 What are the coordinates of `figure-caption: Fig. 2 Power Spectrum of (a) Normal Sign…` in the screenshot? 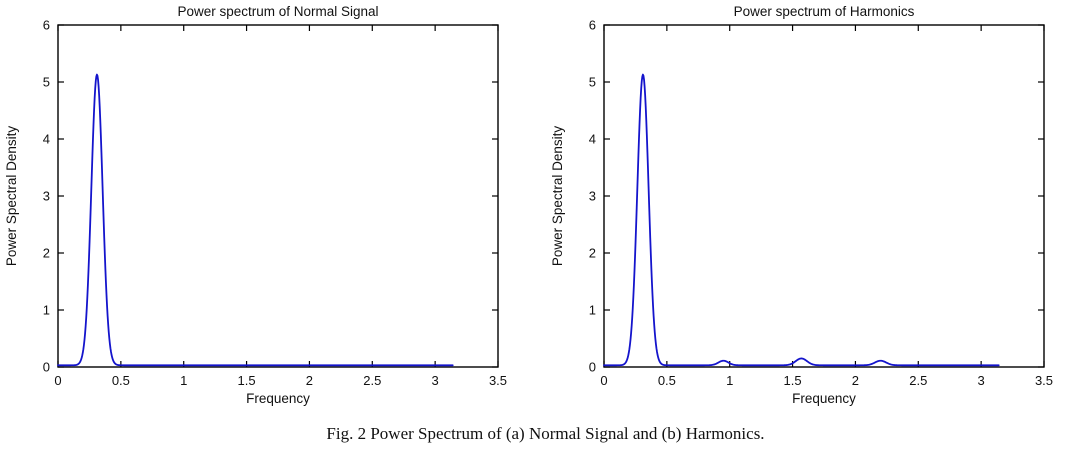 It's located at (545, 433).